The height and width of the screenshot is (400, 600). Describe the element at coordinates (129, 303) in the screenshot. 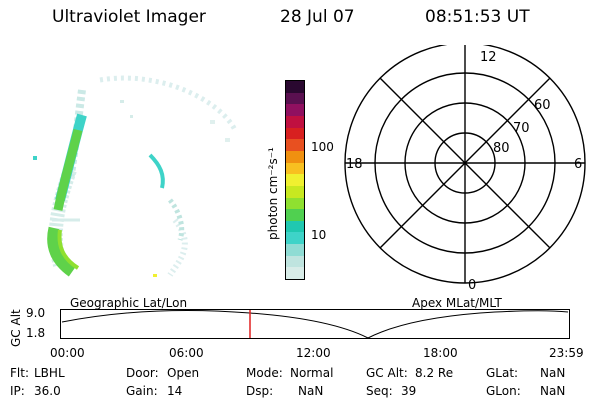

I see `geographic-label: Geographic Lat/Lon` at that location.